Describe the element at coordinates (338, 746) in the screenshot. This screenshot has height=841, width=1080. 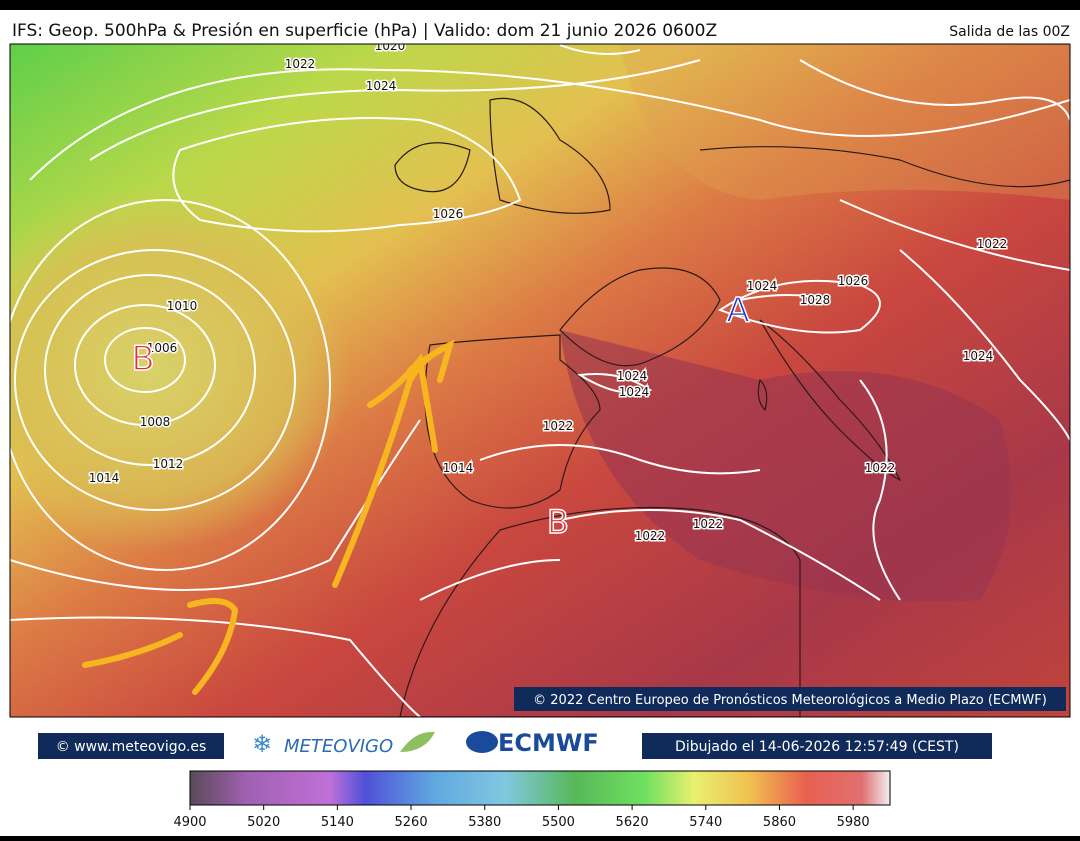
I see `meteovigo-logo: METEOVIGO` at that location.